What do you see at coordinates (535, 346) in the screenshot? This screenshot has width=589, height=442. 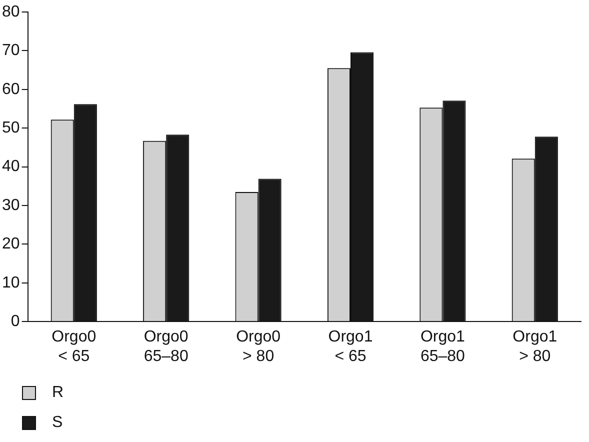 I see `x-tick-label: Orgo1 > 80` at bounding box center [535, 346].